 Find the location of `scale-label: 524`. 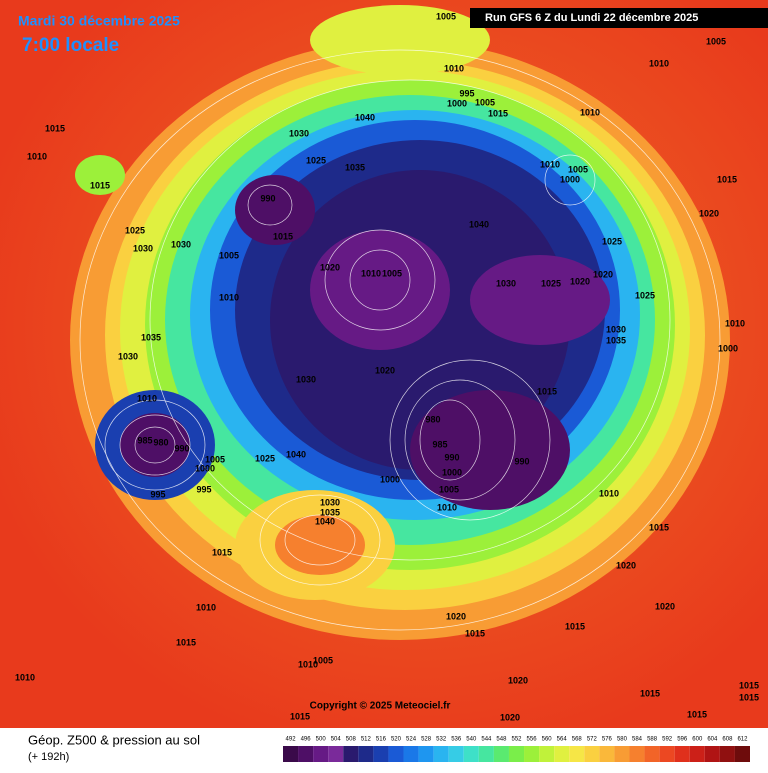

scale-label: 524 is located at coordinates (411, 740).